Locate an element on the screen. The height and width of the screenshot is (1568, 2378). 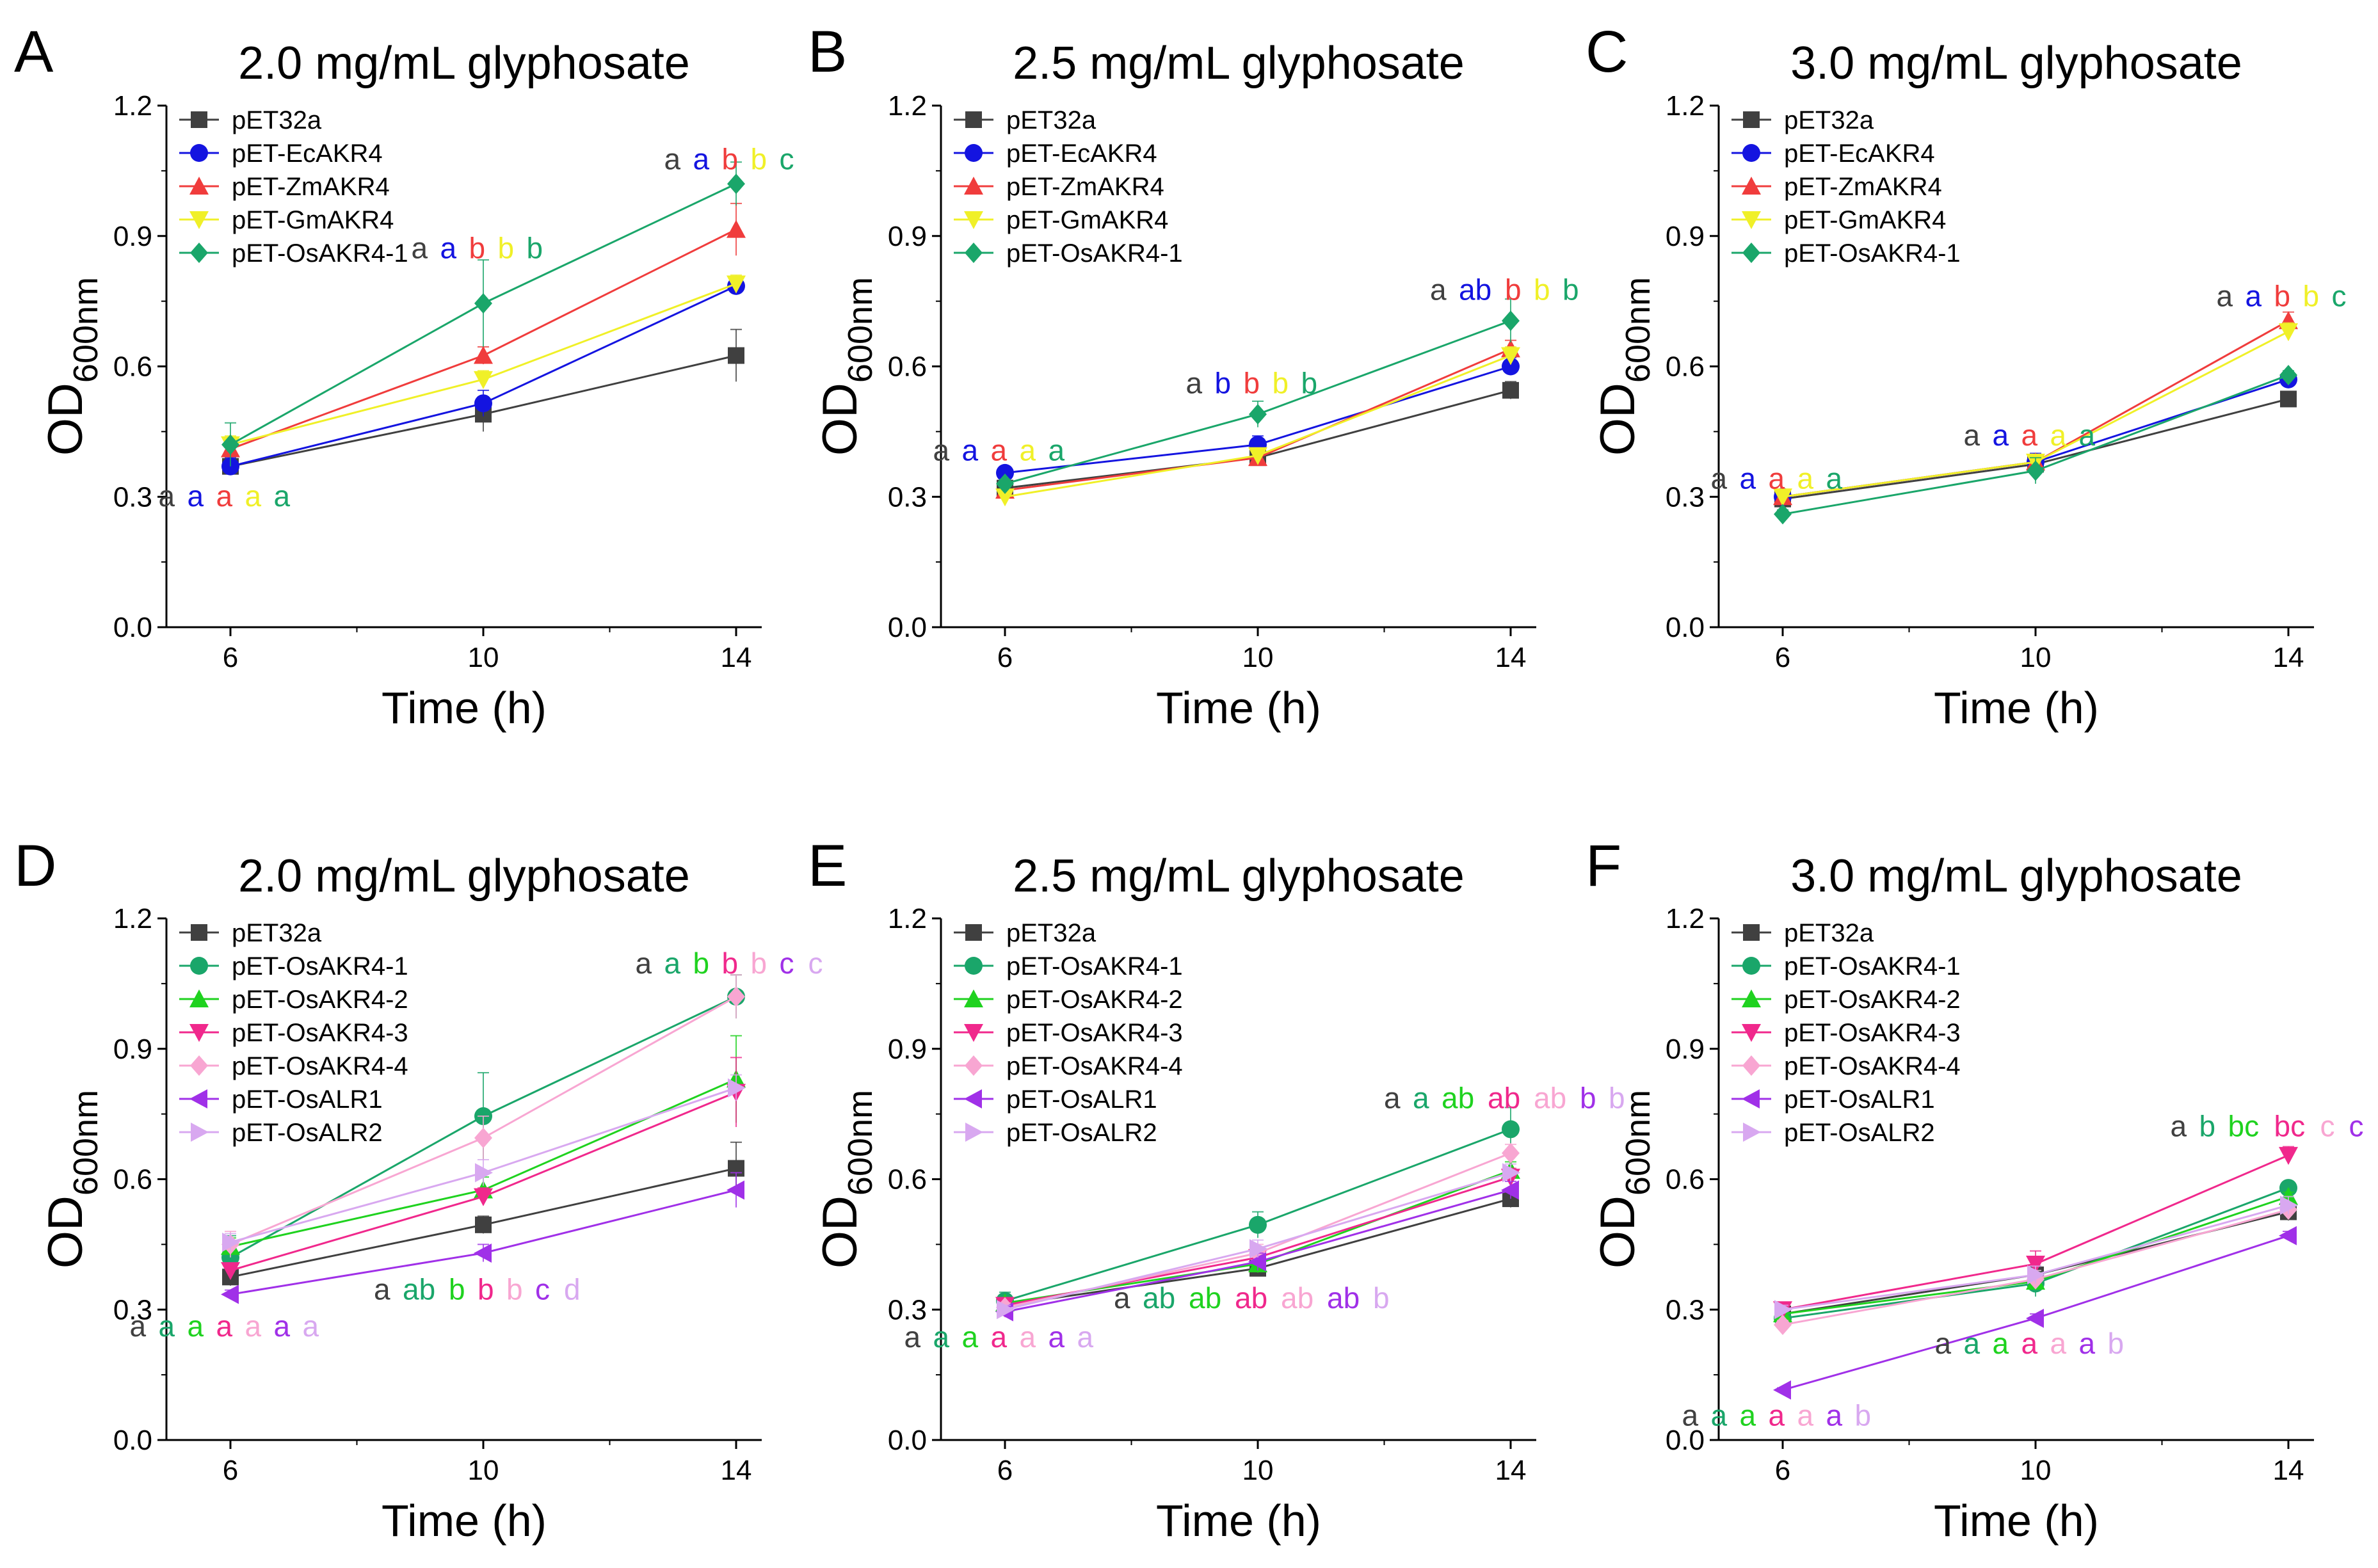
legend-entry: pET-ZmAKR4 is located at coordinates (311, 187).